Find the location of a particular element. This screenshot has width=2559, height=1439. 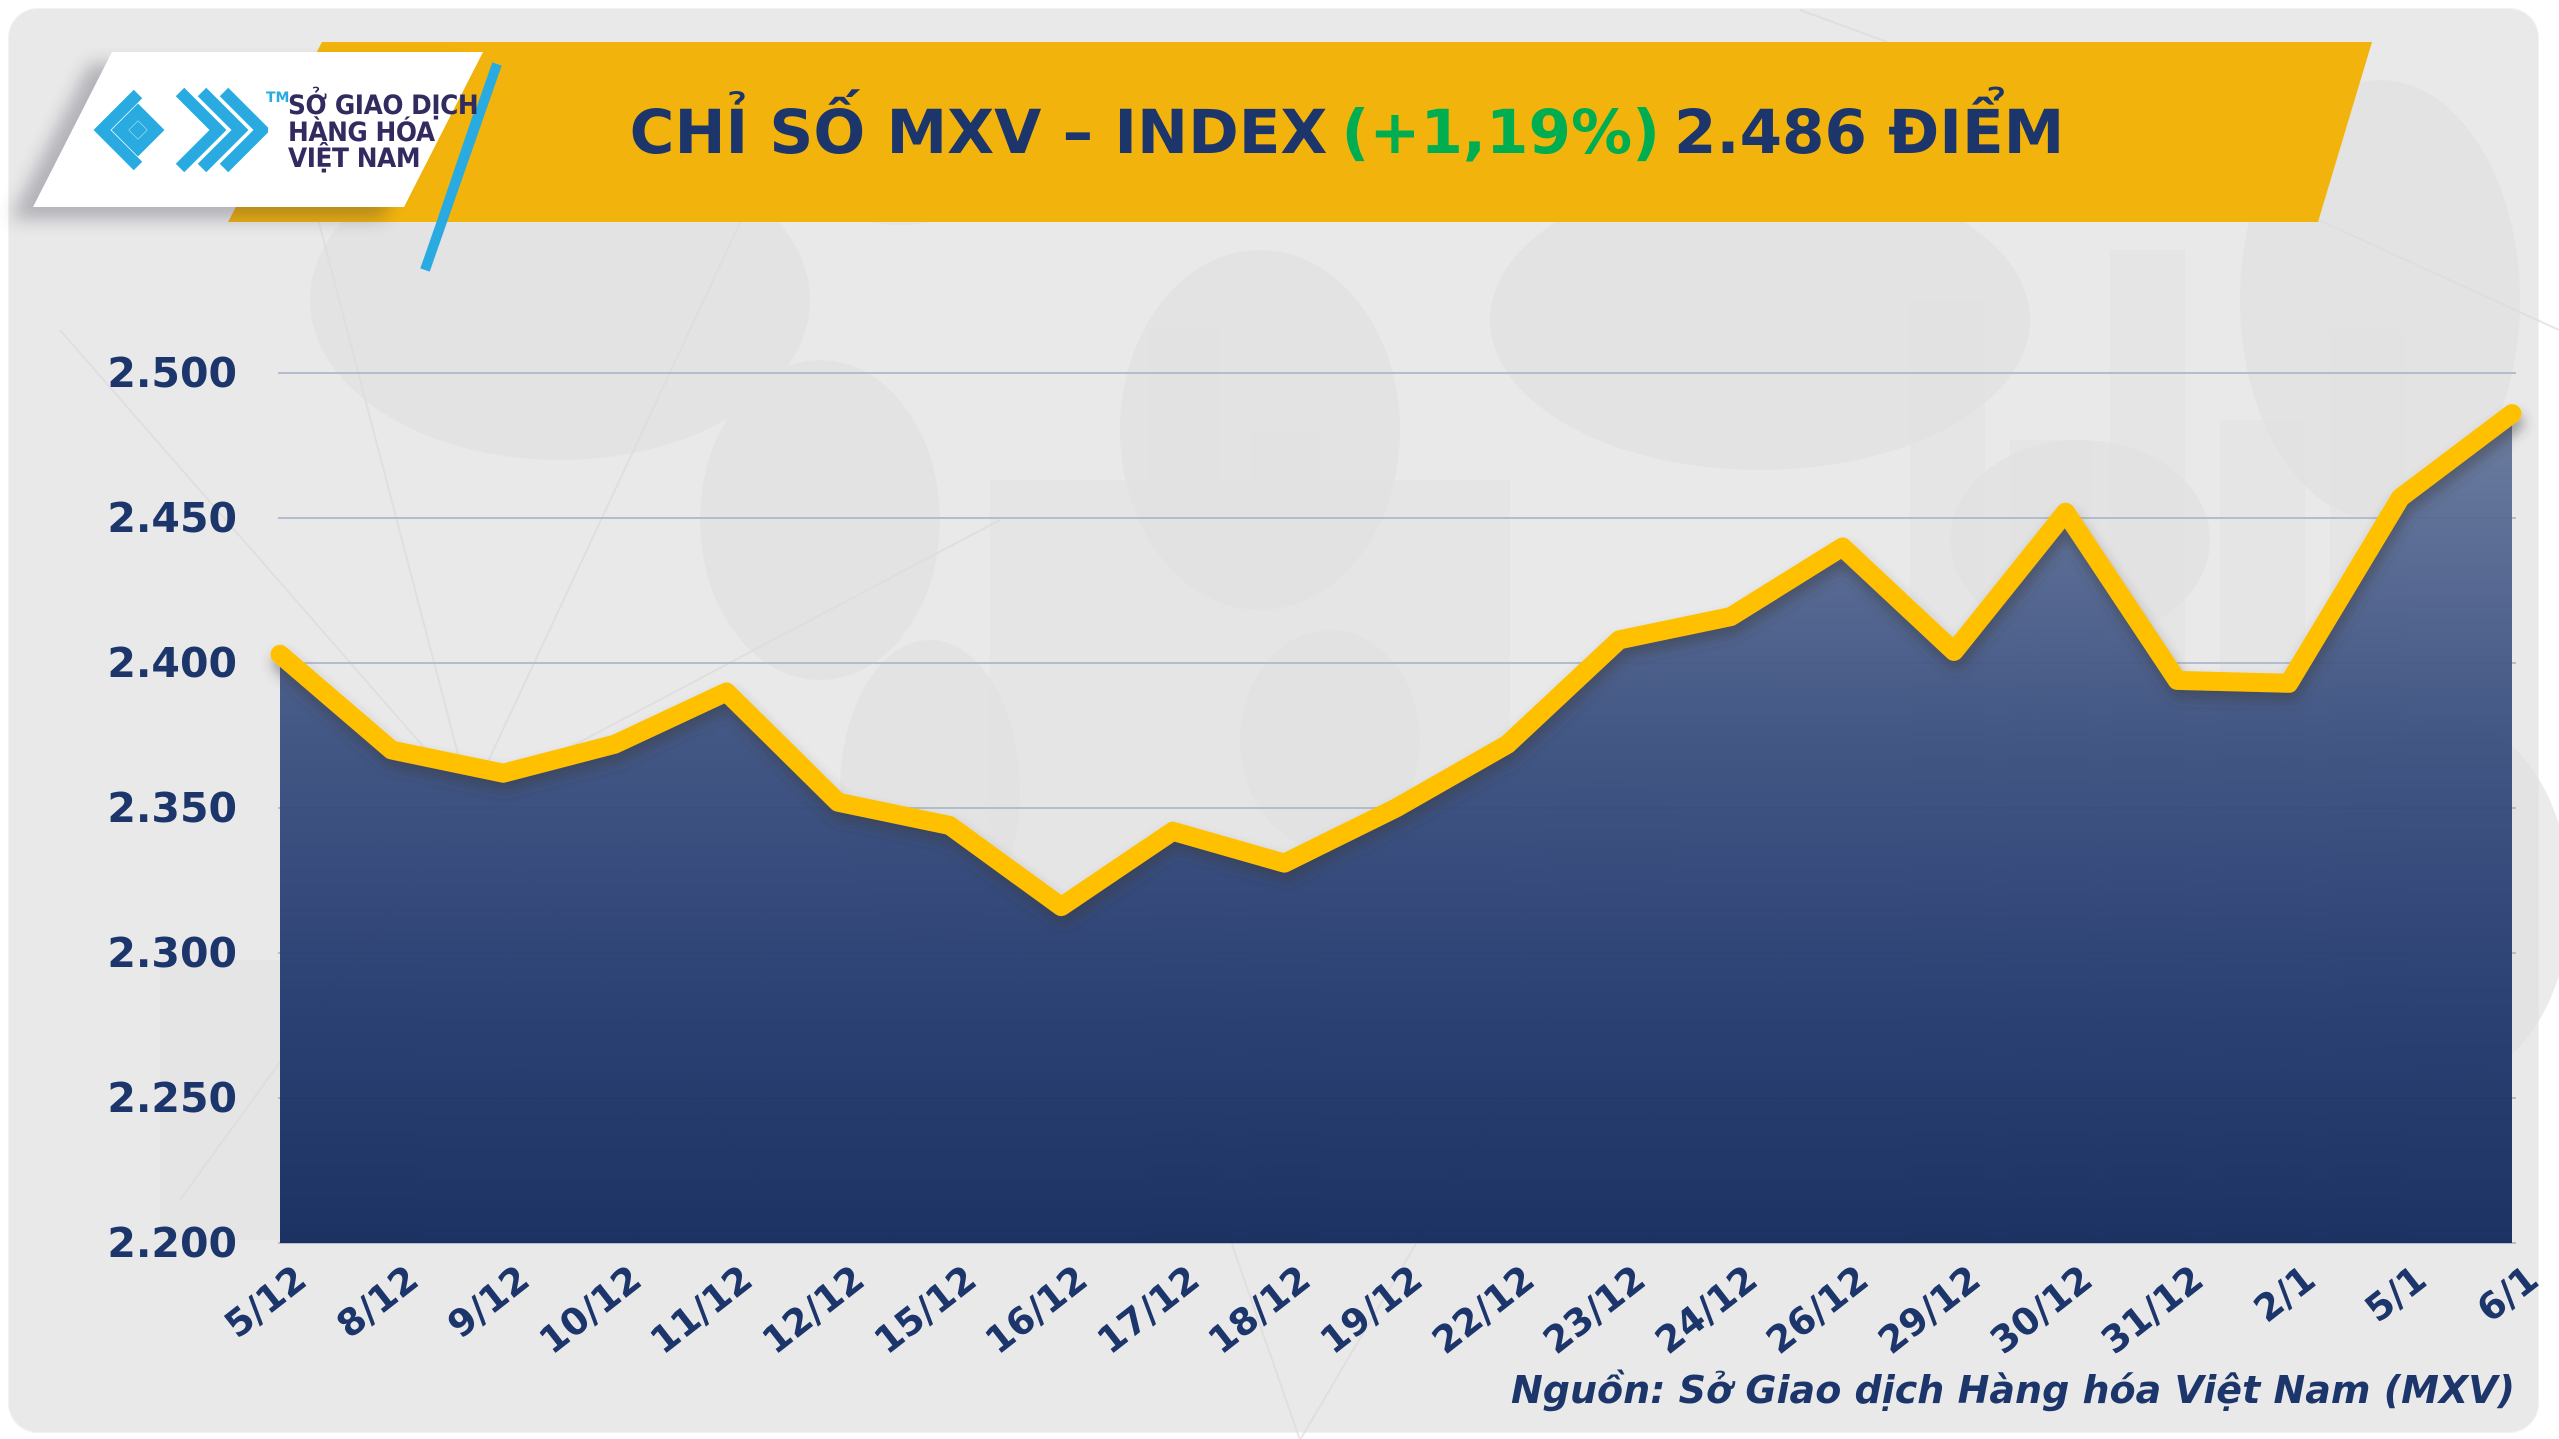

logo-text: SỞ GIAO DỊCH HÀNG HÓA VIỆT NAM is located at coordinates (383, 132).